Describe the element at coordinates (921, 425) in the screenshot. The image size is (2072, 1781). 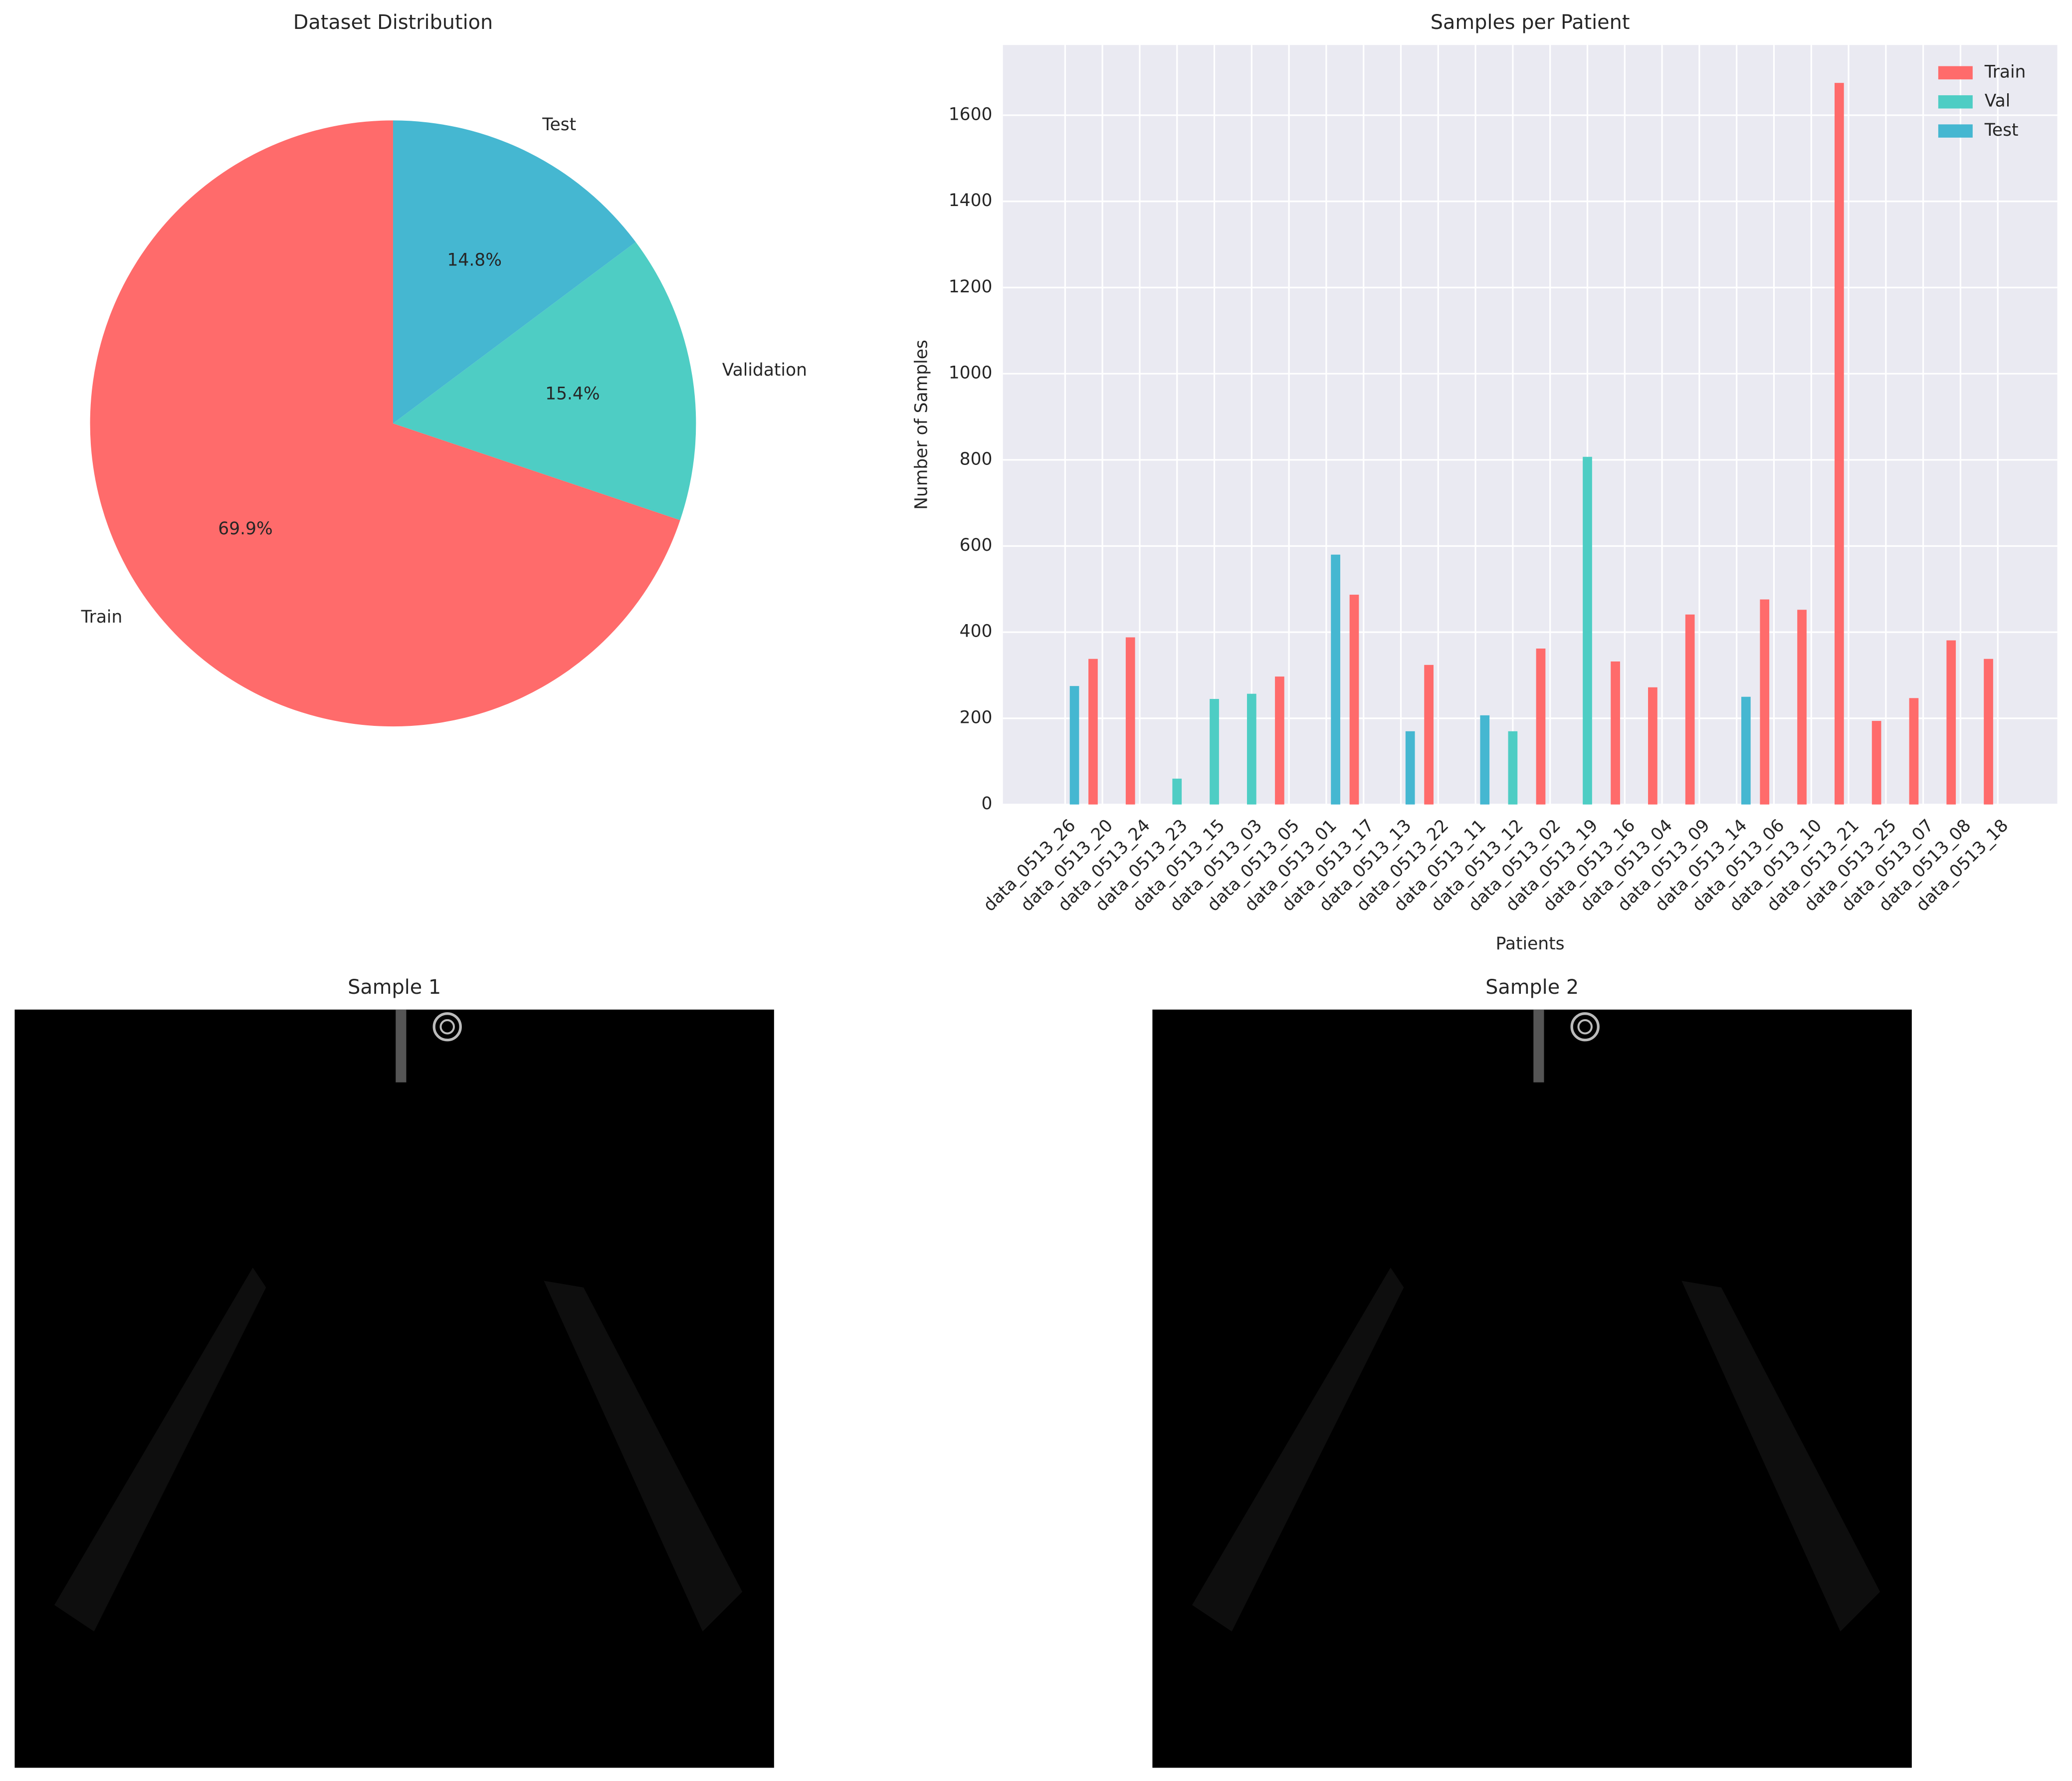
I see `y-axis-label: Number of Samples` at that location.